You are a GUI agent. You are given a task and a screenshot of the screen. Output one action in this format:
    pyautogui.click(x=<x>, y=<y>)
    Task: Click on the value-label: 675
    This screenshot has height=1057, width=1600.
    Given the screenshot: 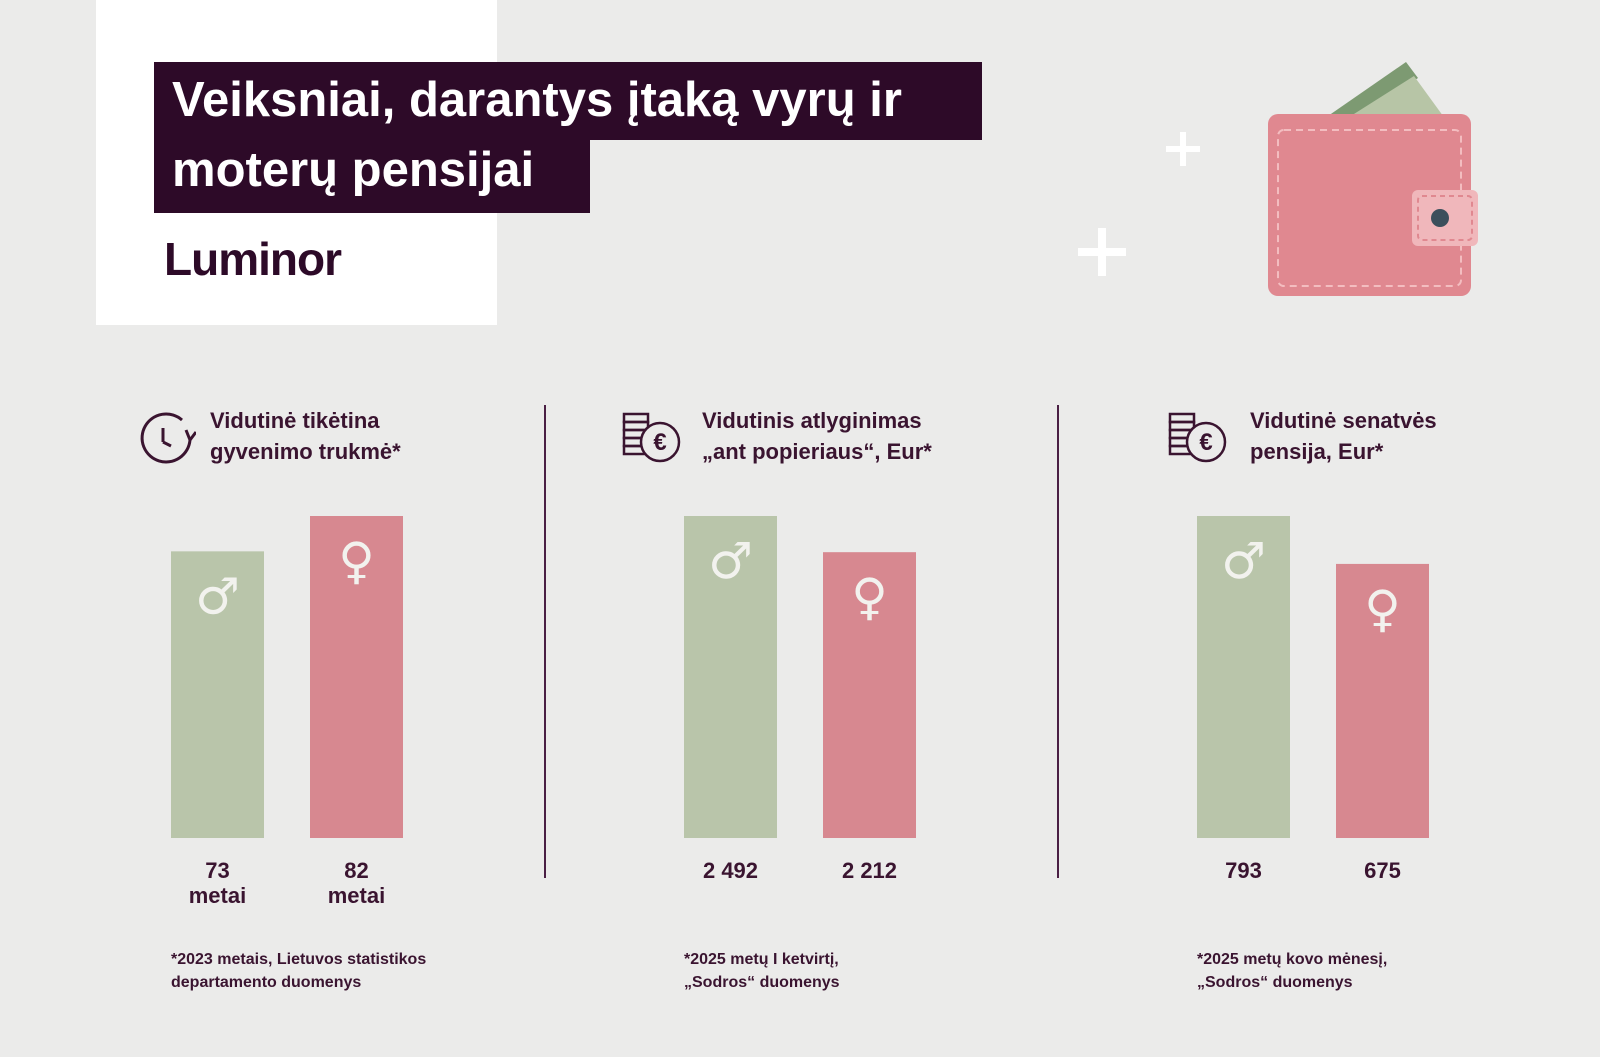 What is the action you would take?
    pyautogui.click(x=1382, y=870)
    